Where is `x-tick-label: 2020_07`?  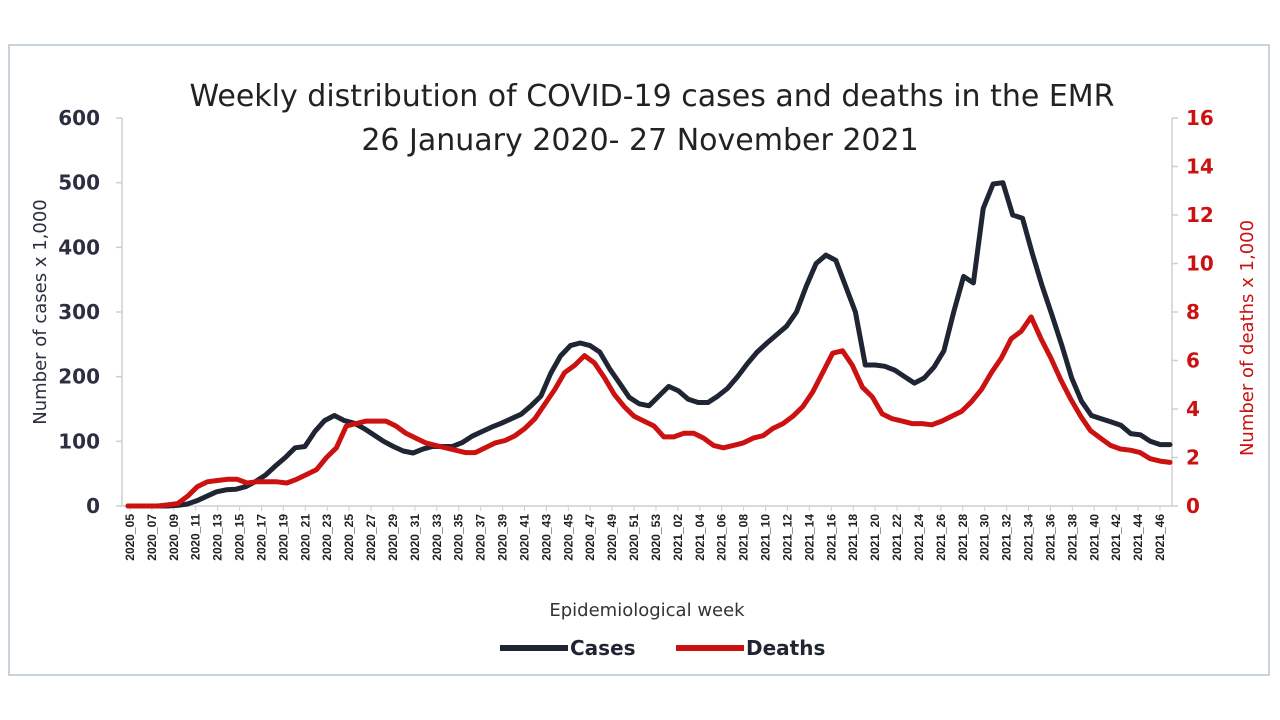
x-tick-label: 2020_07 is located at coordinates (152, 537).